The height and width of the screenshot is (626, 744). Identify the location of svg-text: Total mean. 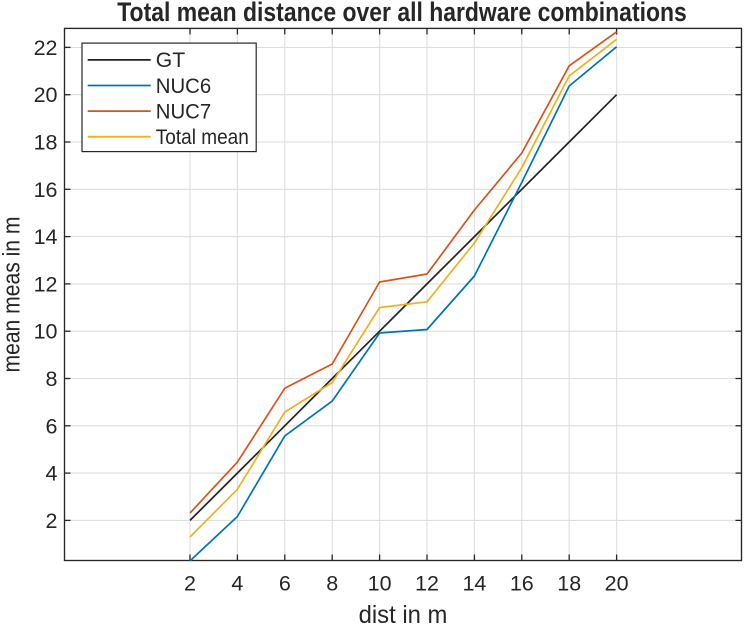
(202, 137).